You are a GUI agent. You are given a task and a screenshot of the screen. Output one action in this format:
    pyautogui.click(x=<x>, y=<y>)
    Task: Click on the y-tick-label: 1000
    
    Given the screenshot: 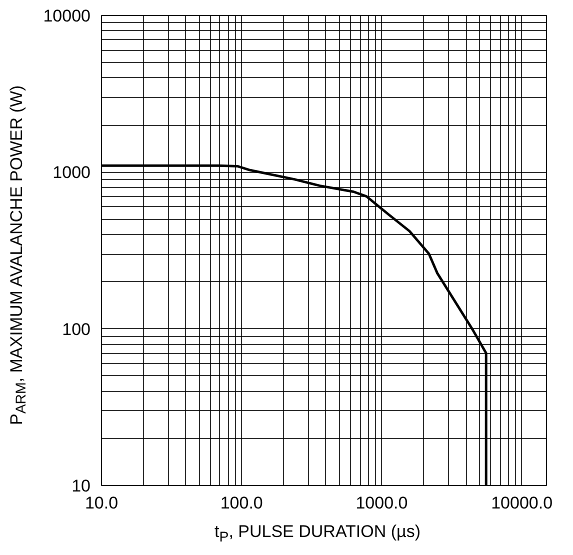 What is the action you would take?
    pyautogui.click(x=71, y=172)
    